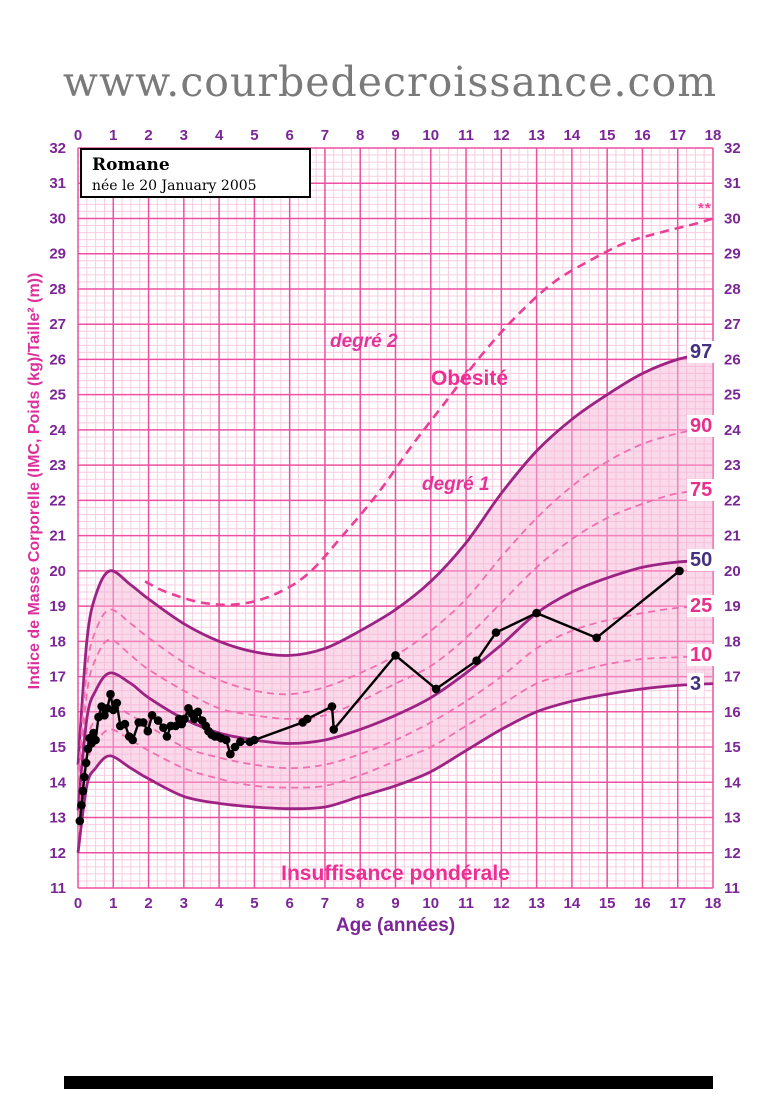  I want to click on label-obesity-degree1: degré 1, so click(456, 484).